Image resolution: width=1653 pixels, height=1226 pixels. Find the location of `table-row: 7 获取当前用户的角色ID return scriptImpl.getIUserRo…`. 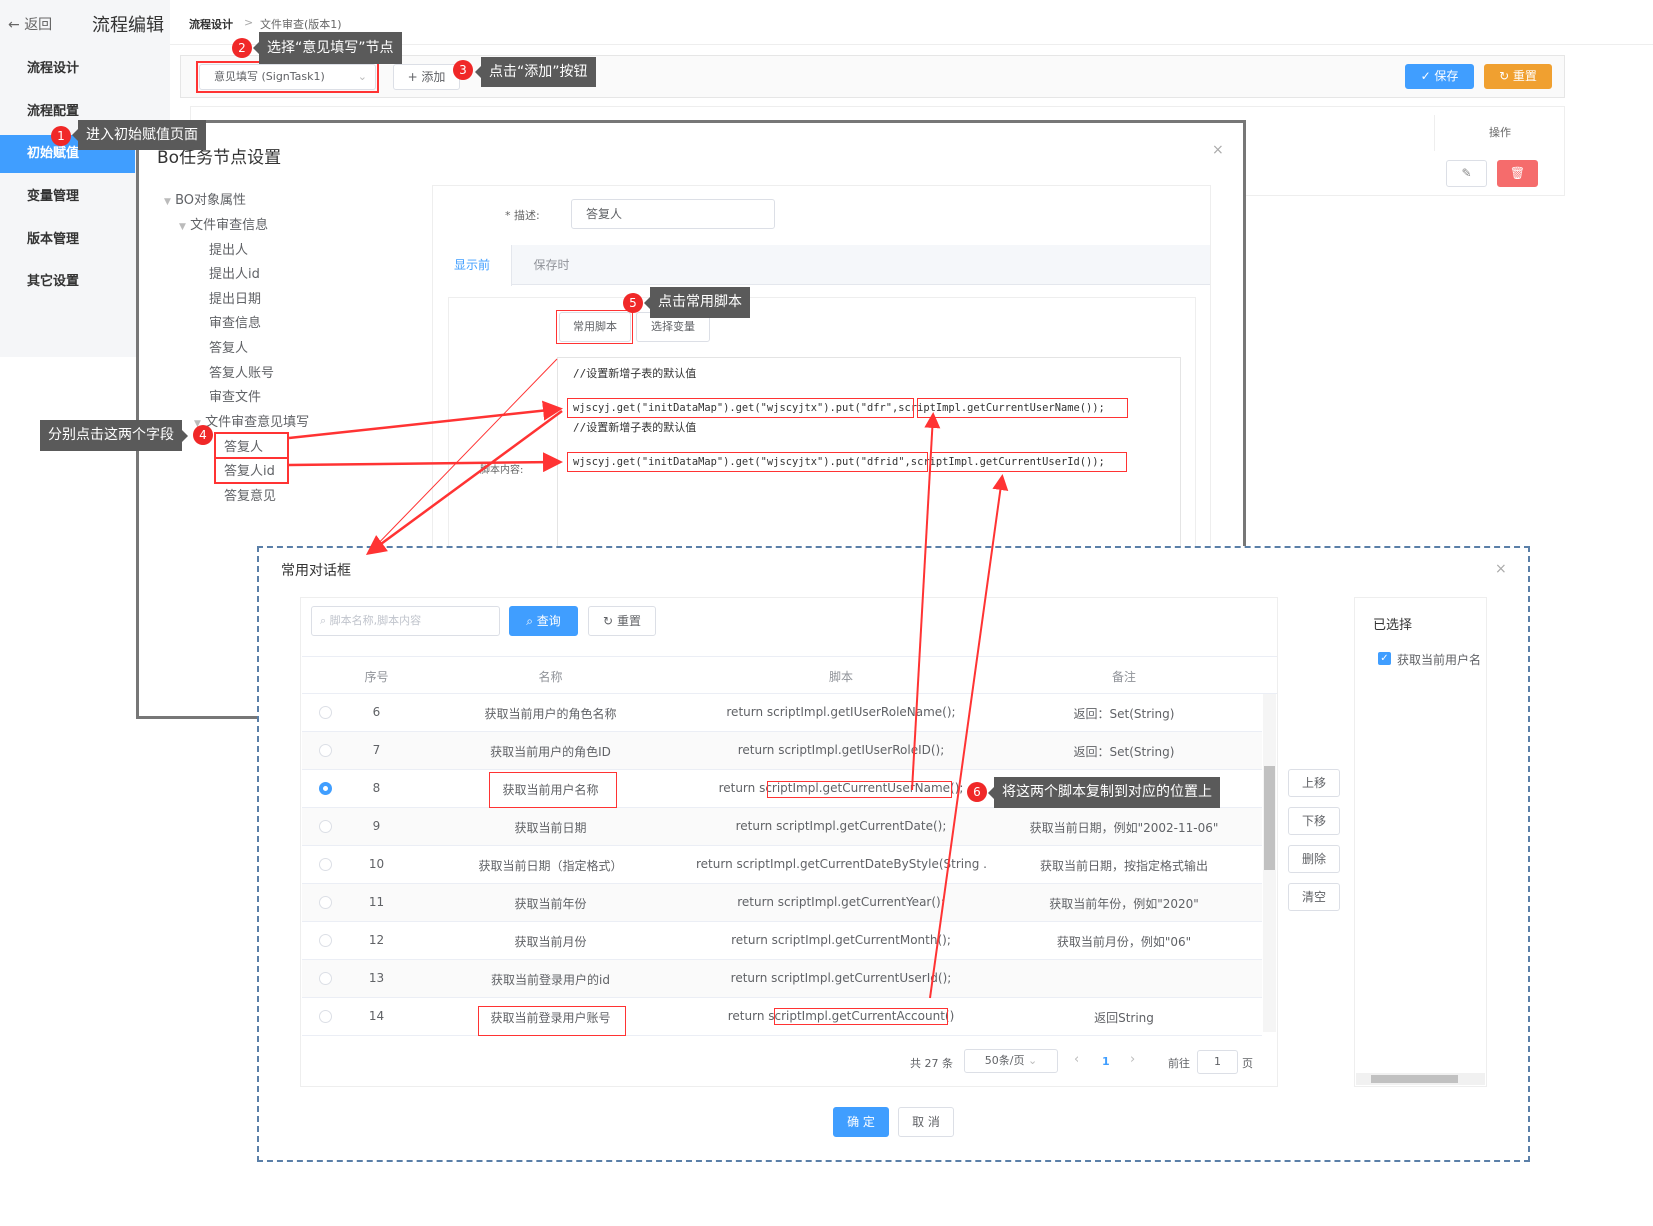

table-row: 7 获取当前用户的角色ID return scriptImpl.getIUserRo… is located at coordinates (782, 751).